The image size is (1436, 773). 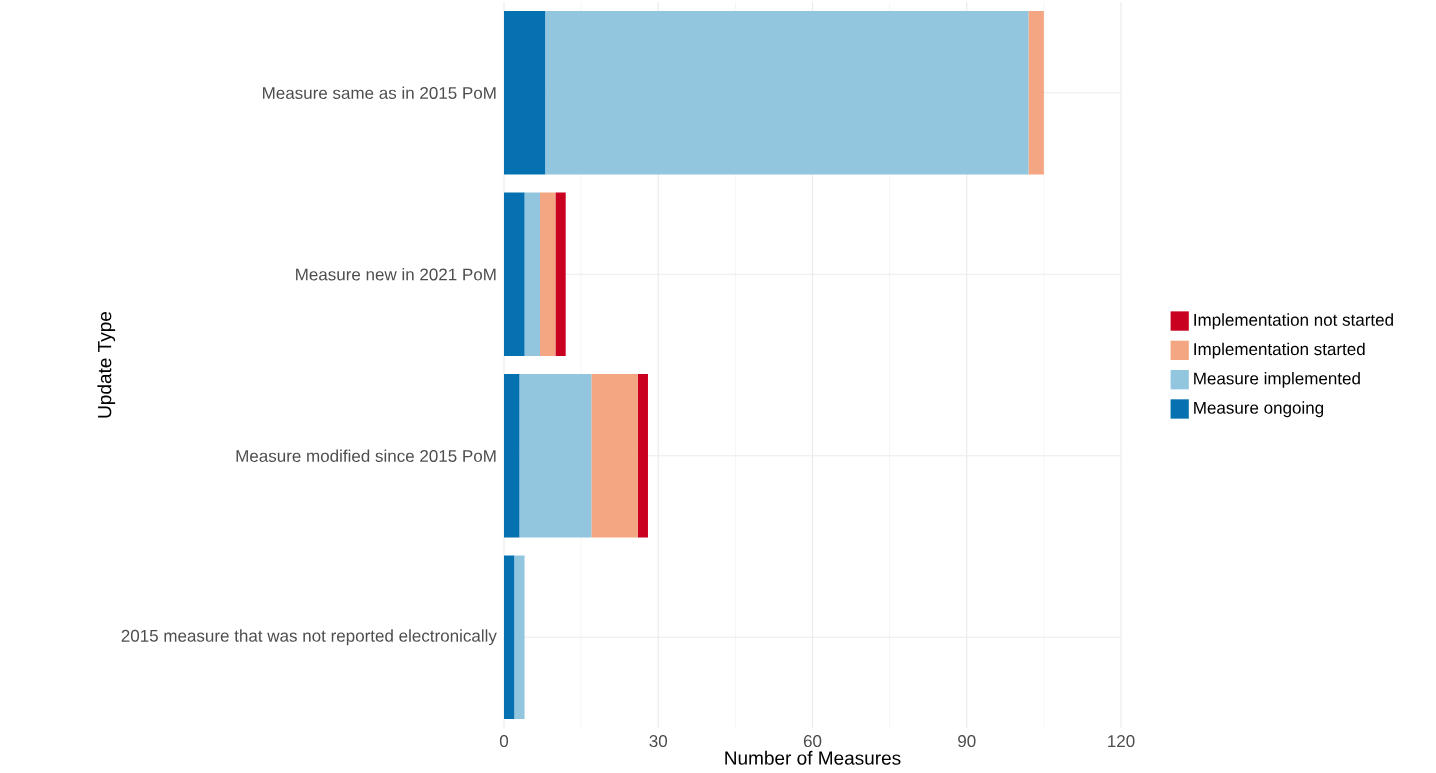 What do you see at coordinates (1279, 350) in the screenshot?
I see `legend-label: Implementation started` at bounding box center [1279, 350].